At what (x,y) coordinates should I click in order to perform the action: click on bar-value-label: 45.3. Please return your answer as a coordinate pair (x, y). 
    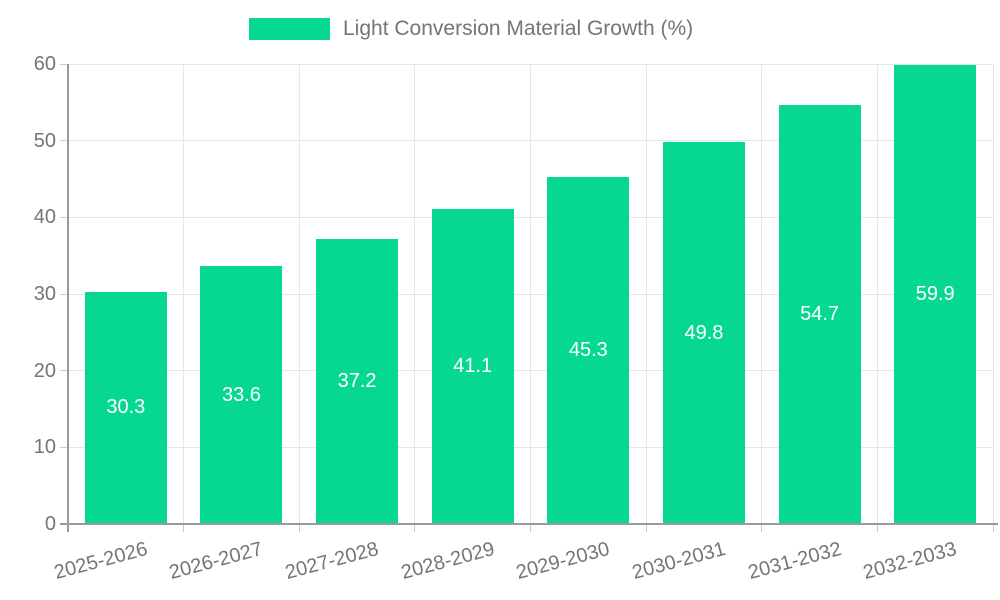
    Looking at the image, I should click on (588, 349).